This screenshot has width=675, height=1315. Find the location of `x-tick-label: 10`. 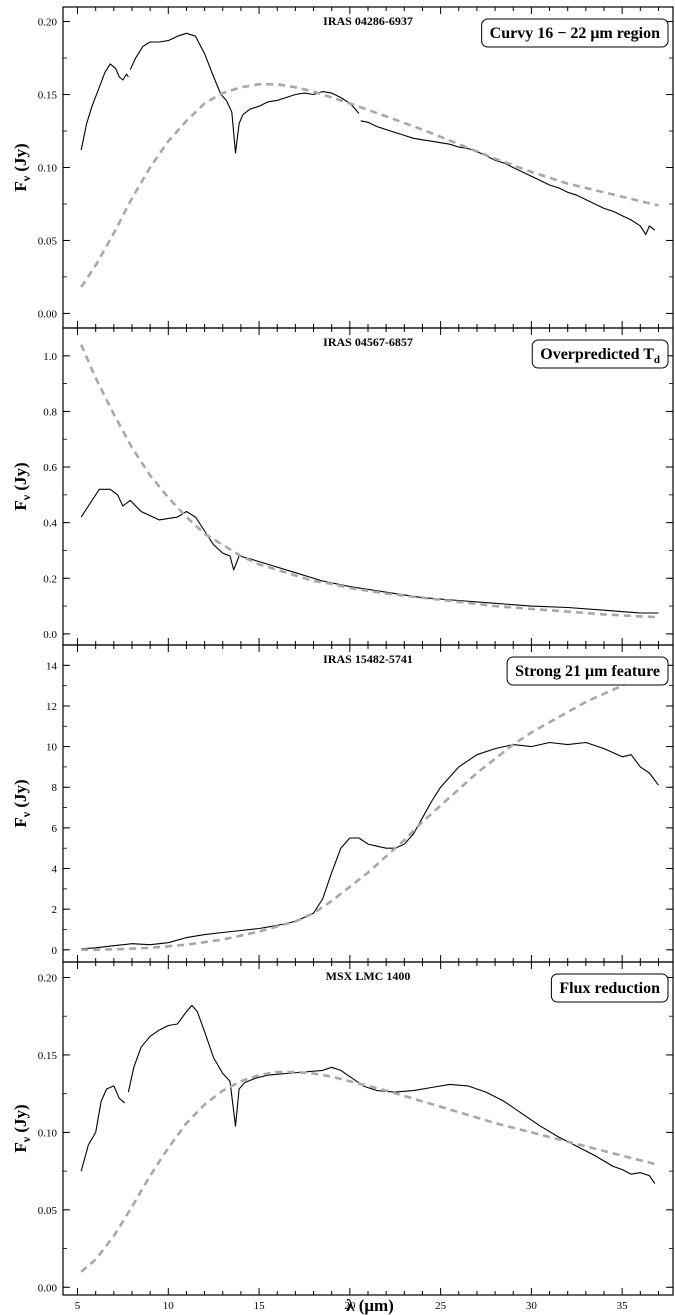

x-tick-label: 10 is located at coordinates (169, 1306).